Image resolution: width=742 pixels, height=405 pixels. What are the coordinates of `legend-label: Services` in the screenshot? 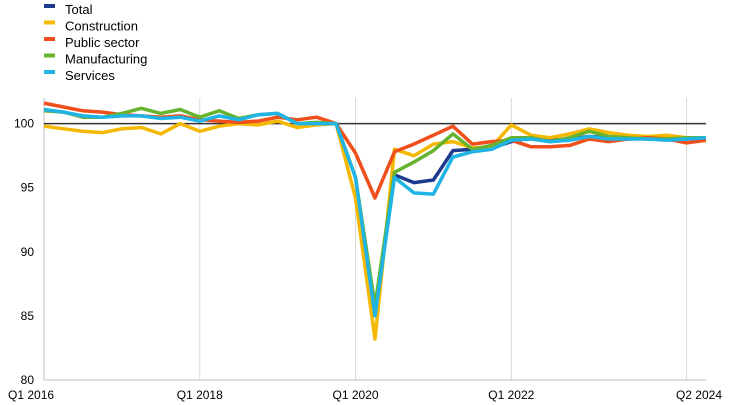 It's located at (90, 75).